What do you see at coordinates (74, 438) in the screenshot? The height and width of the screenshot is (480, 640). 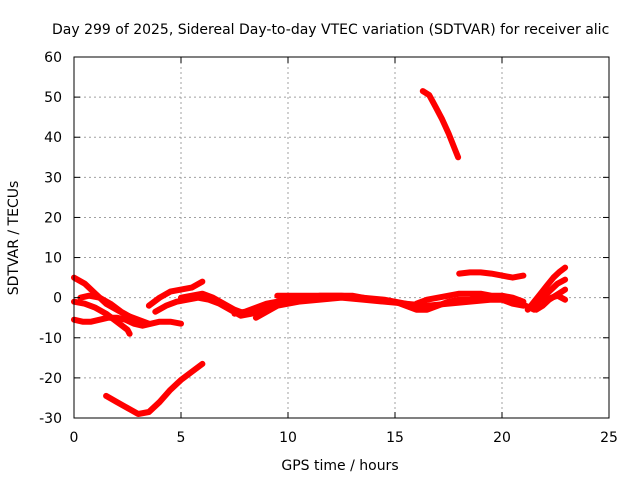 I see `x-tick-label: 0` at bounding box center [74, 438].